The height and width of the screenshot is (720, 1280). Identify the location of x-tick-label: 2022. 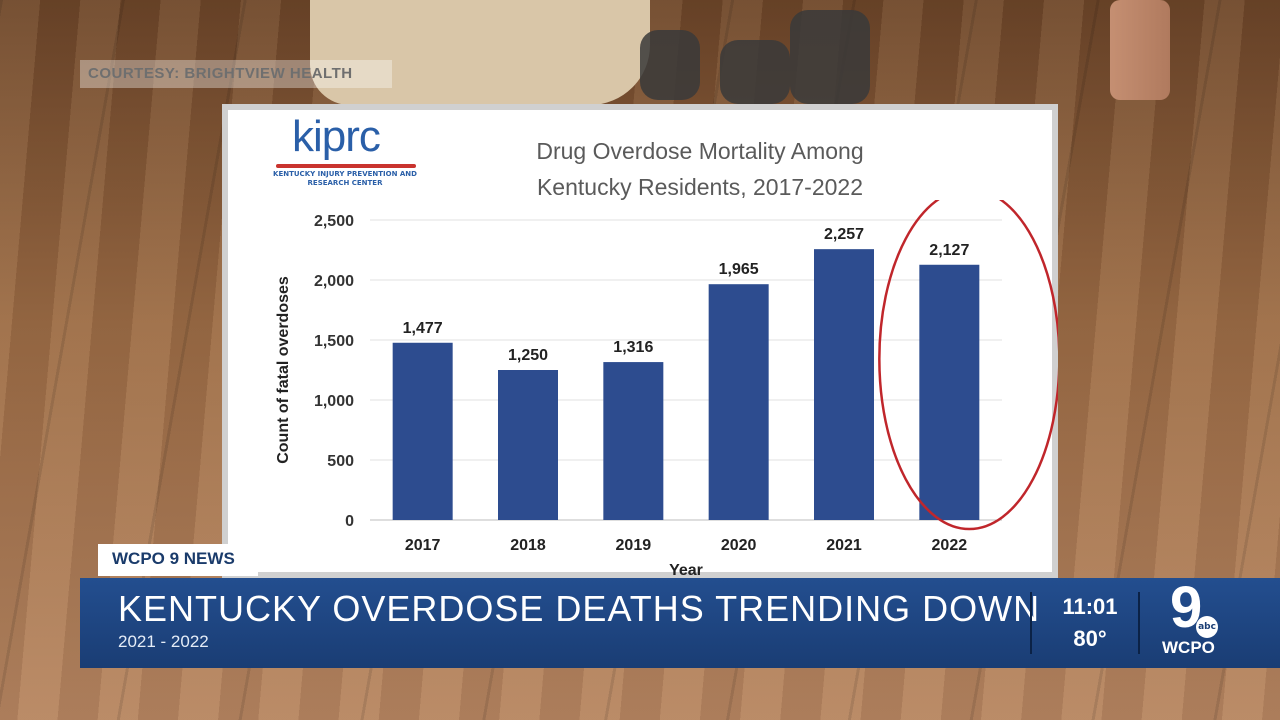
(950, 545).